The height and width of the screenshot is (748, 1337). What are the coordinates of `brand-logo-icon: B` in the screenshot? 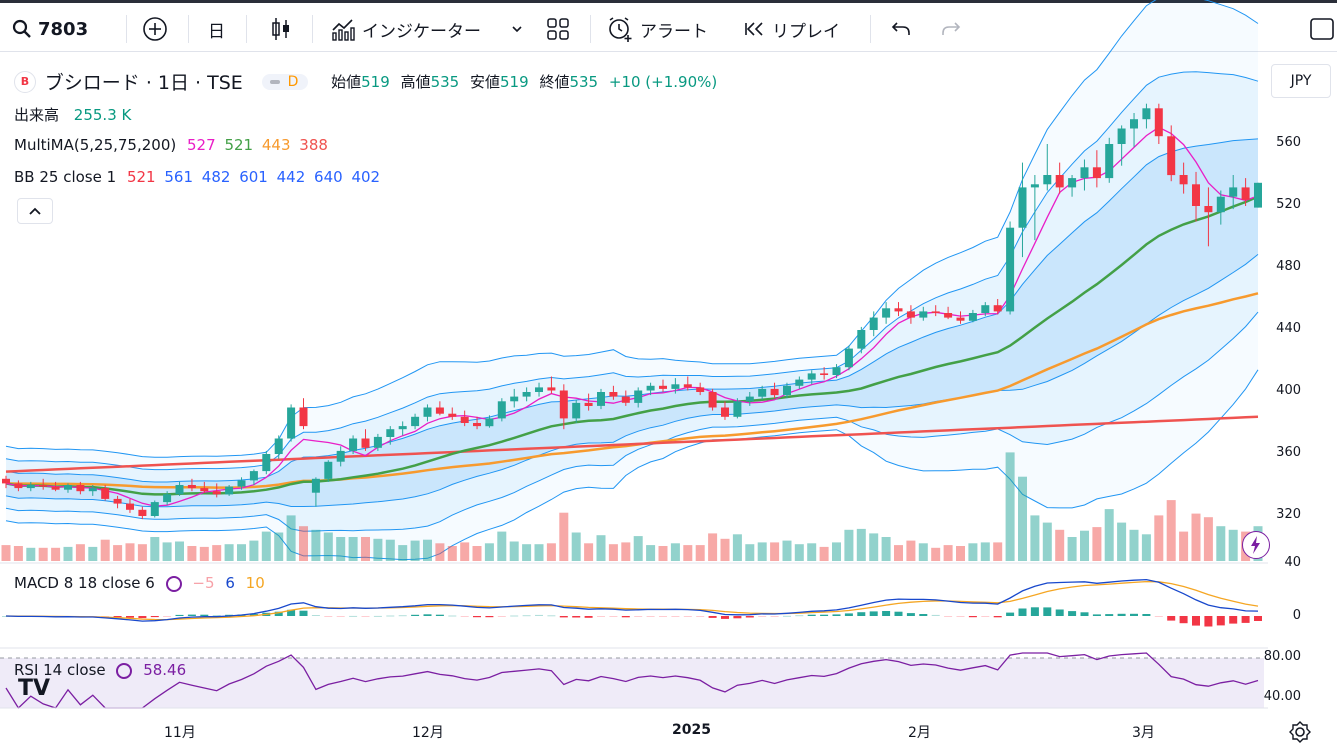 It's located at (25, 81).